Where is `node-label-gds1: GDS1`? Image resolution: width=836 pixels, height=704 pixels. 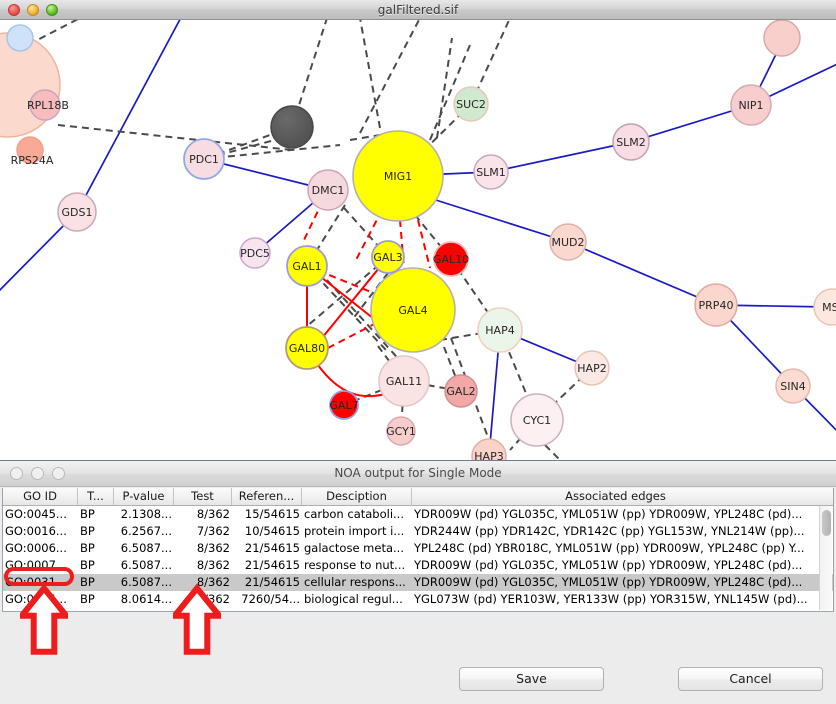
node-label-gds1: GDS1 is located at coordinates (77, 212).